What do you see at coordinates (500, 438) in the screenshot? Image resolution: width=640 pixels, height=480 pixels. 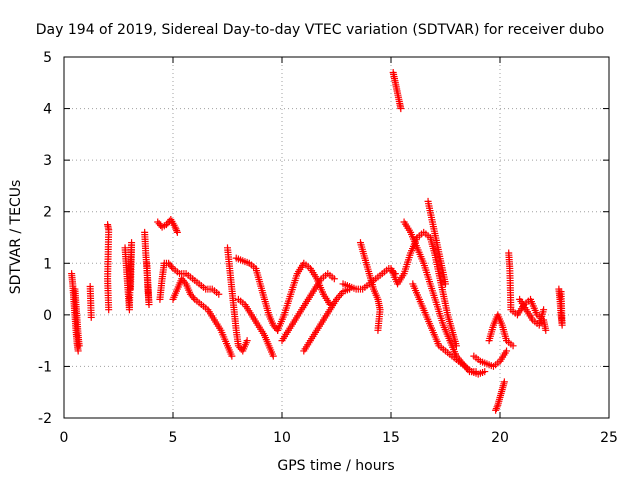 I see `x-tick-label: 20` at bounding box center [500, 438].